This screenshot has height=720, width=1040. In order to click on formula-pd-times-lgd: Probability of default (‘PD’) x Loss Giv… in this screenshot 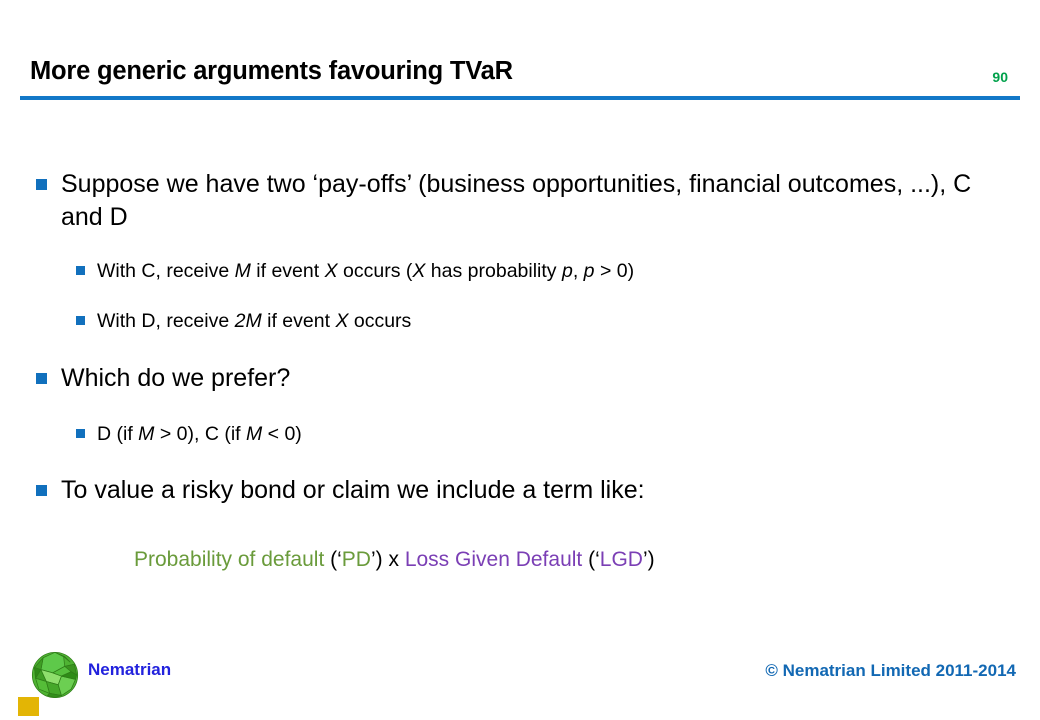, I will do `click(394, 560)`.